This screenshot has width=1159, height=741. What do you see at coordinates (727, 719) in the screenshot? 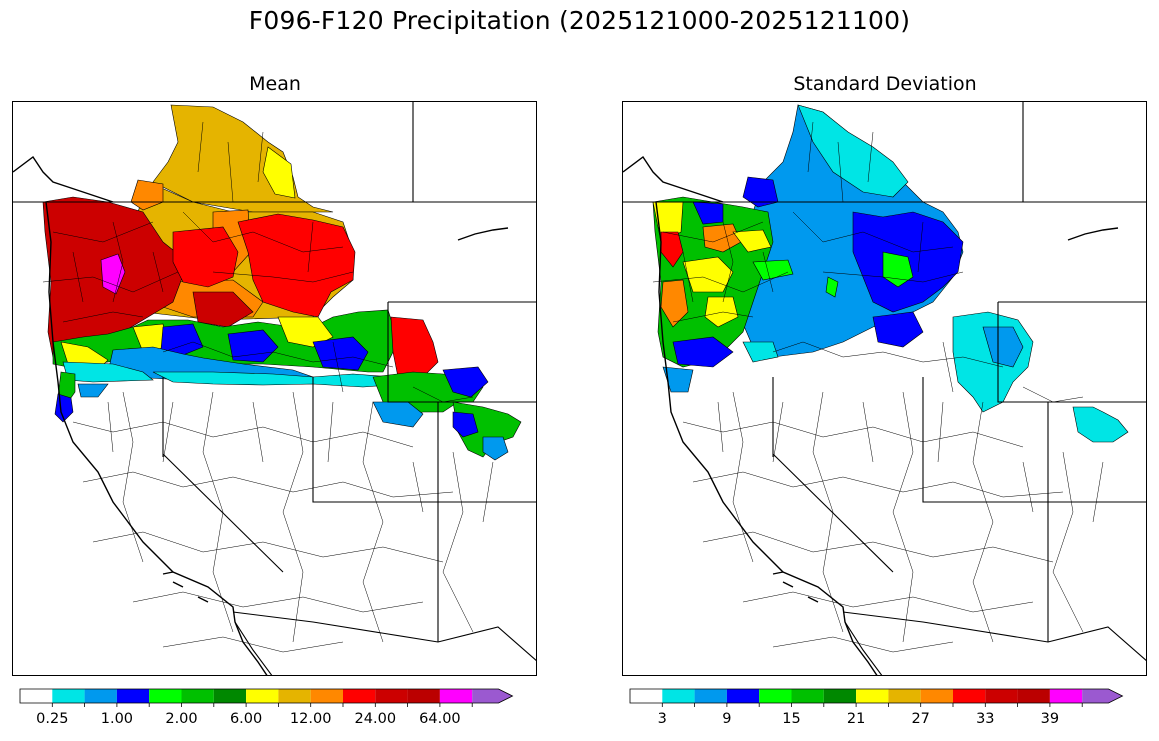
I see `stddev-colorbar-tick-label: 9` at bounding box center [727, 719].